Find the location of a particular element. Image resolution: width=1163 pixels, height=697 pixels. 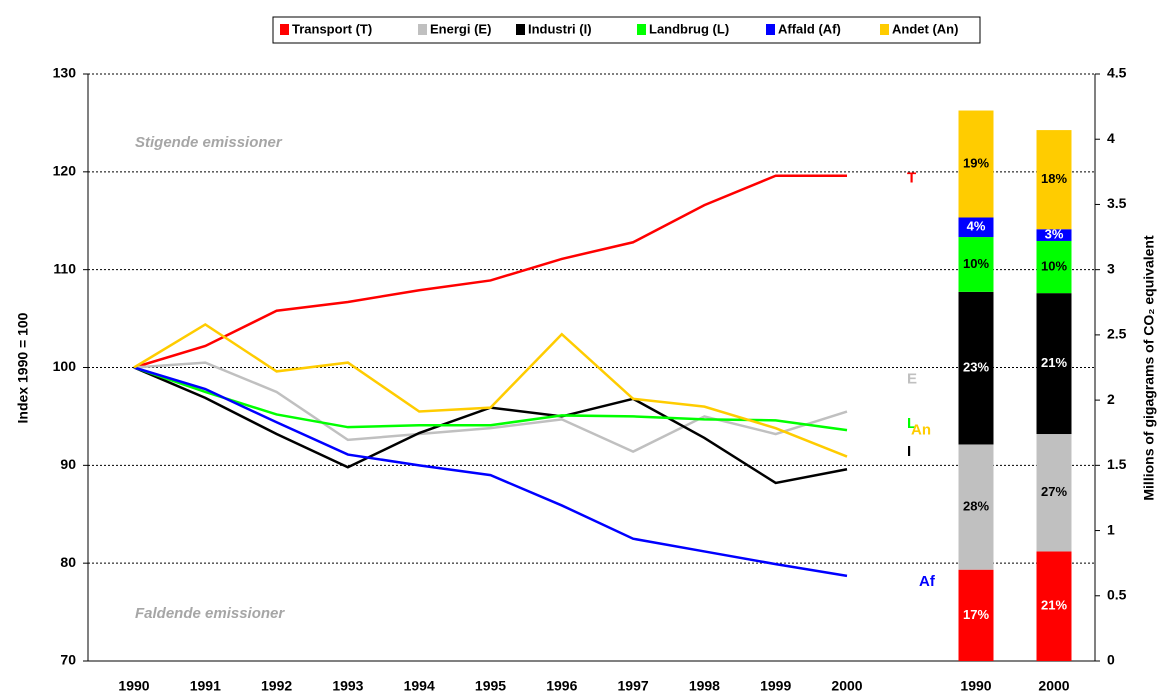

y-tick-label: 110 is located at coordinates (64, 268).